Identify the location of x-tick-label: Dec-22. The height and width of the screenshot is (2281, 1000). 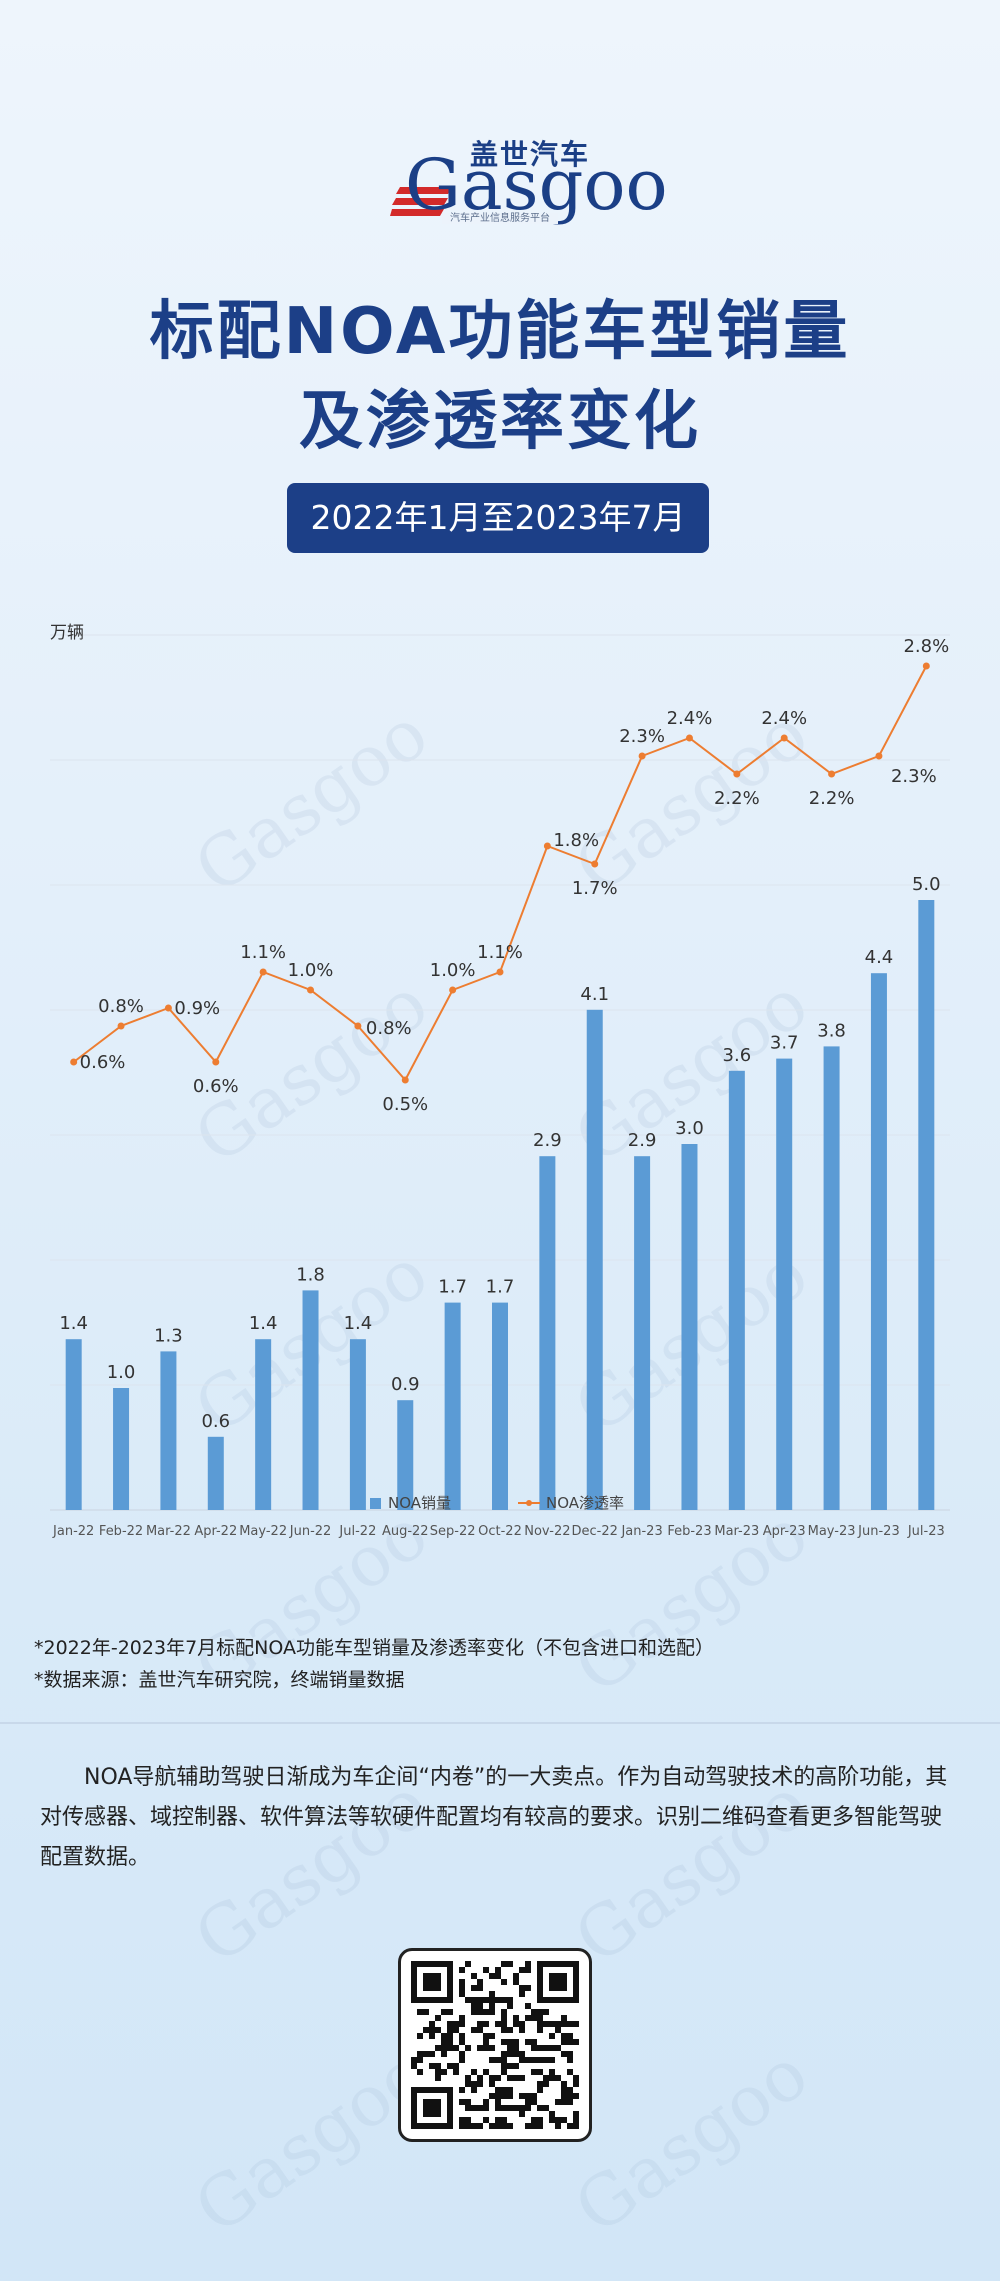
(595, 1531).